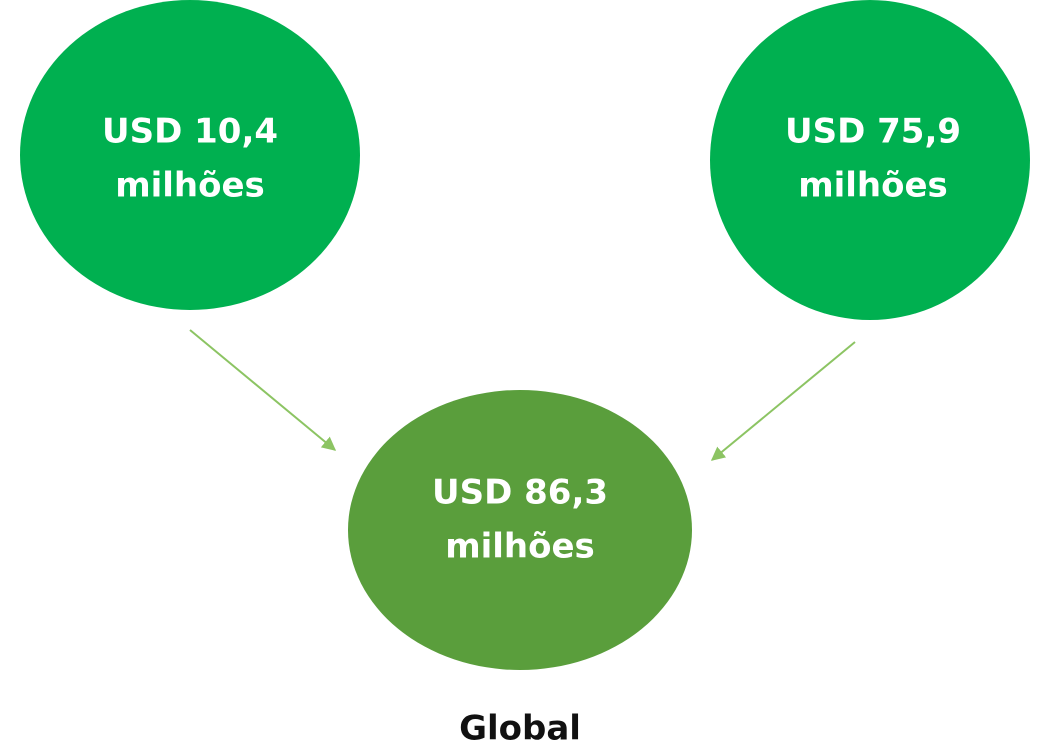  What do you see at coordinates (873, 132) in the screenshot?
I see `node-label: USD 75,9` at bounding box center [873, 132].